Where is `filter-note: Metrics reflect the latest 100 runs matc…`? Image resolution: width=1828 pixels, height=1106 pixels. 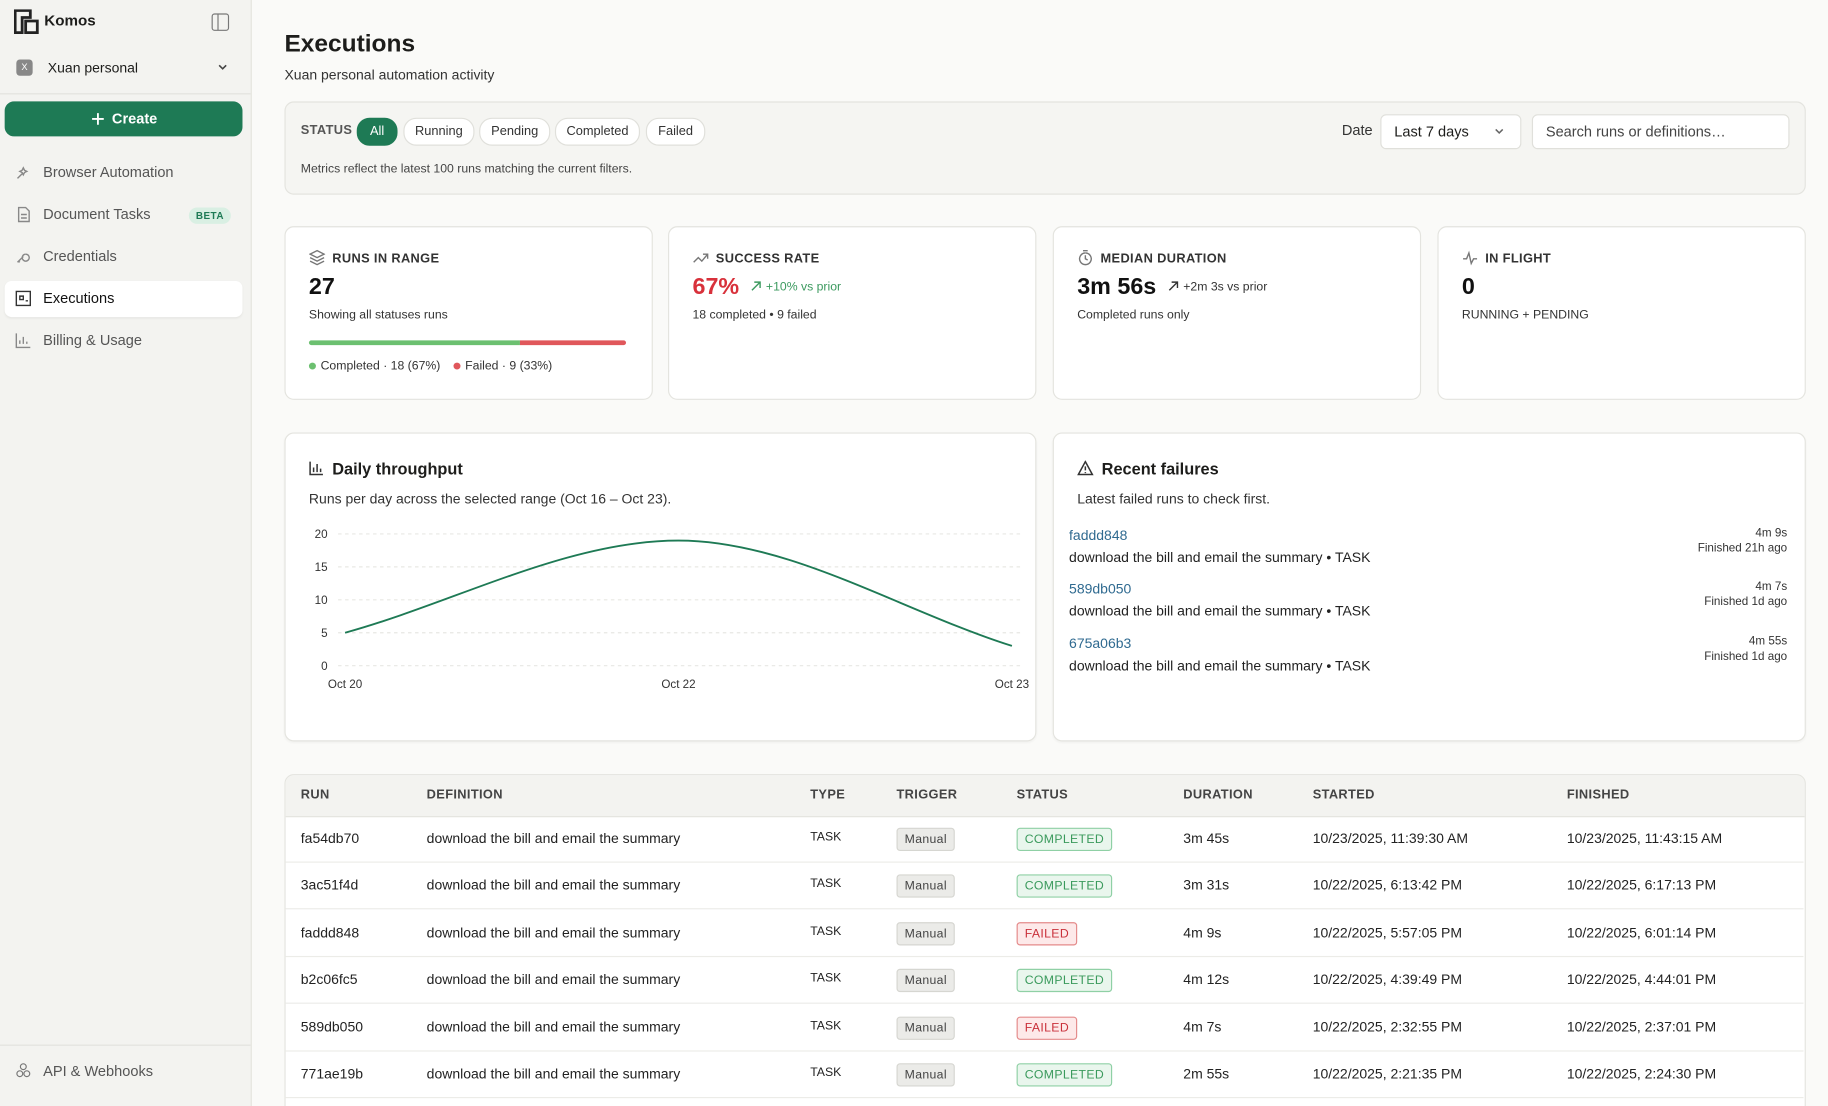 filter-note: Metrics reflect the latest 100 runs matc… is located at coordinates (466, 169).